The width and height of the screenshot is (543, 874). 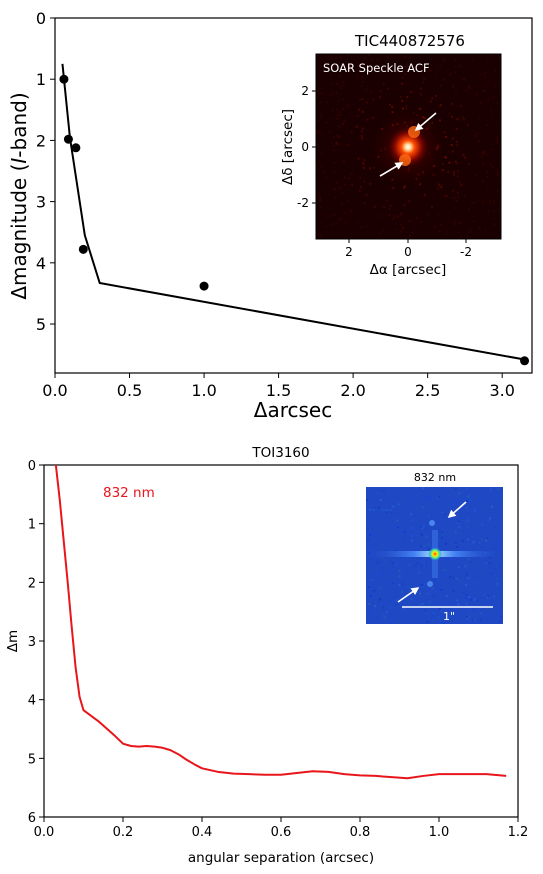 I want to click on inset2-primary-star, so click(x=435, y=554).